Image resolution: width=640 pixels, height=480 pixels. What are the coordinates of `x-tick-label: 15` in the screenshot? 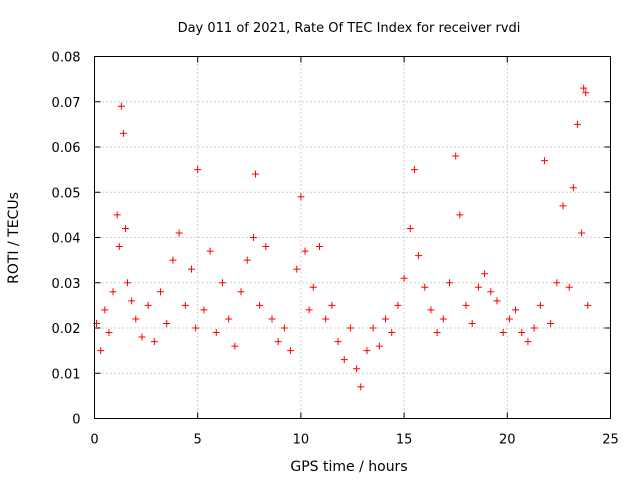 It's located at (404, 440).